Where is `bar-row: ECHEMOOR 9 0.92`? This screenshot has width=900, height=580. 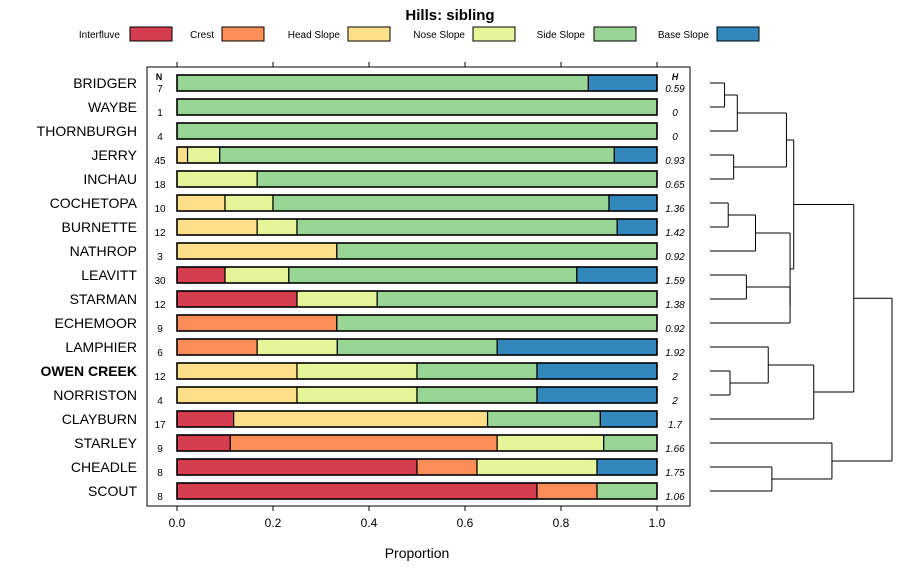 bar-row: ECHEMOOR 9 0.92 is located at coordinates (370, 324).